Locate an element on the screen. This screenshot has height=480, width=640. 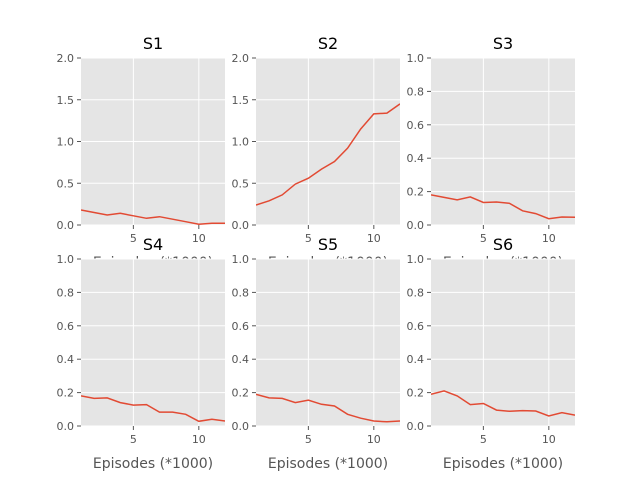
subplot-title: S6 is located at coordinates (503, 244).